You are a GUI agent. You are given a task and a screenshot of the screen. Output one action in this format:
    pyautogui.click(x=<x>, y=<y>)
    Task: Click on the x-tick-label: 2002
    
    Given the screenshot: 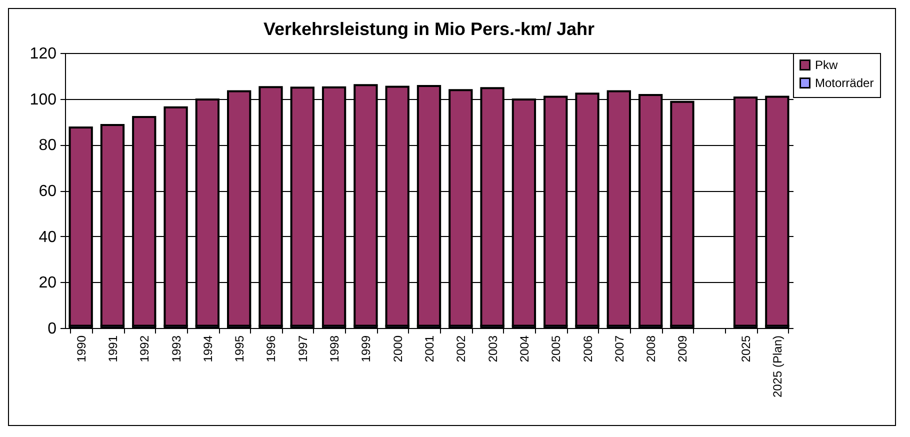 What is the action you would take?
    pyautogui.click(x=461, y=348)
    